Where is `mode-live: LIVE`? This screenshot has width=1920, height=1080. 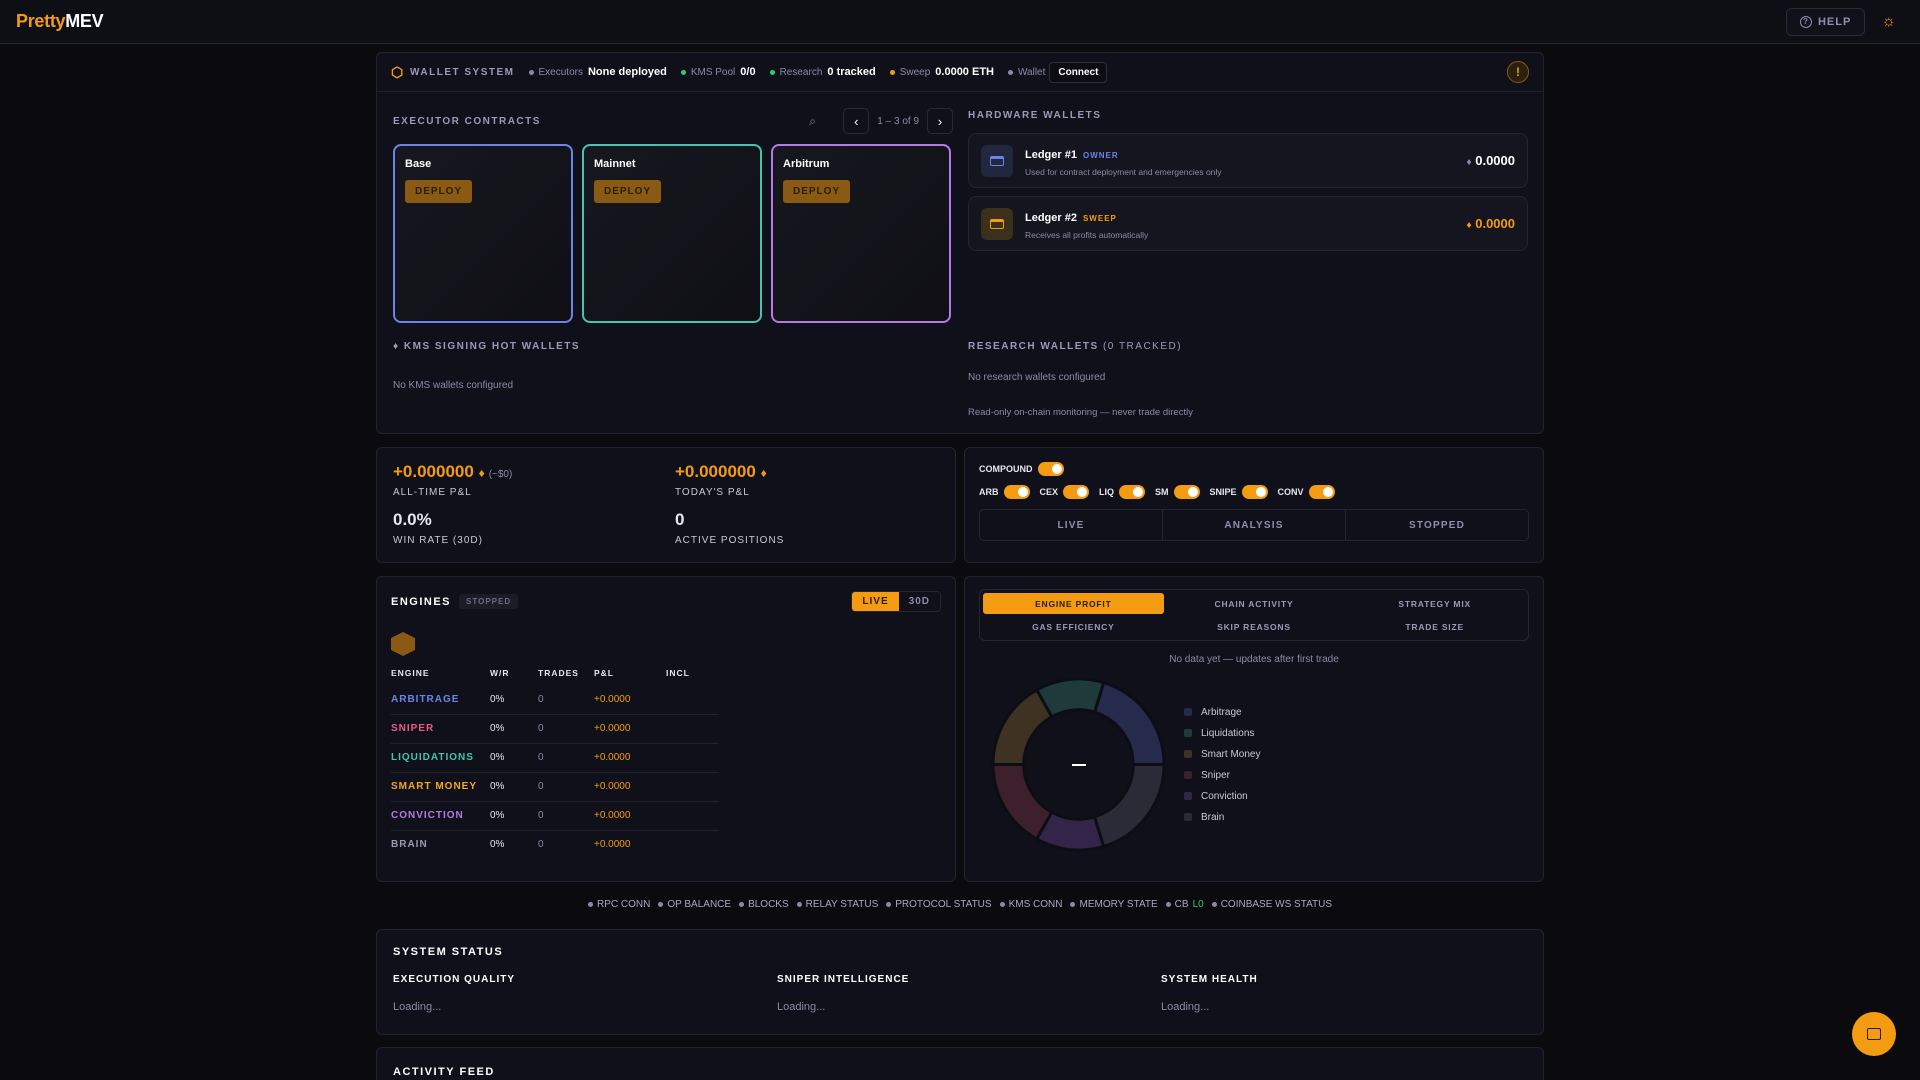
mode-live: LIVE is located at coordinates (1071, 525).